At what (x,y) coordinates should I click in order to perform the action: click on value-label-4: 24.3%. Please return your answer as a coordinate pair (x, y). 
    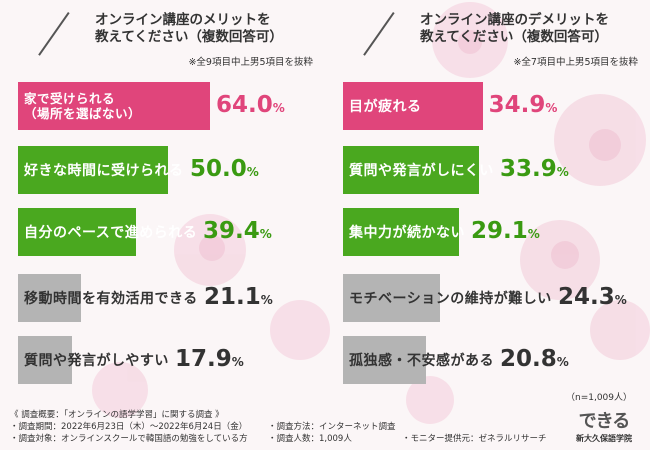
    Looking at the image, I should click on (592, 297).